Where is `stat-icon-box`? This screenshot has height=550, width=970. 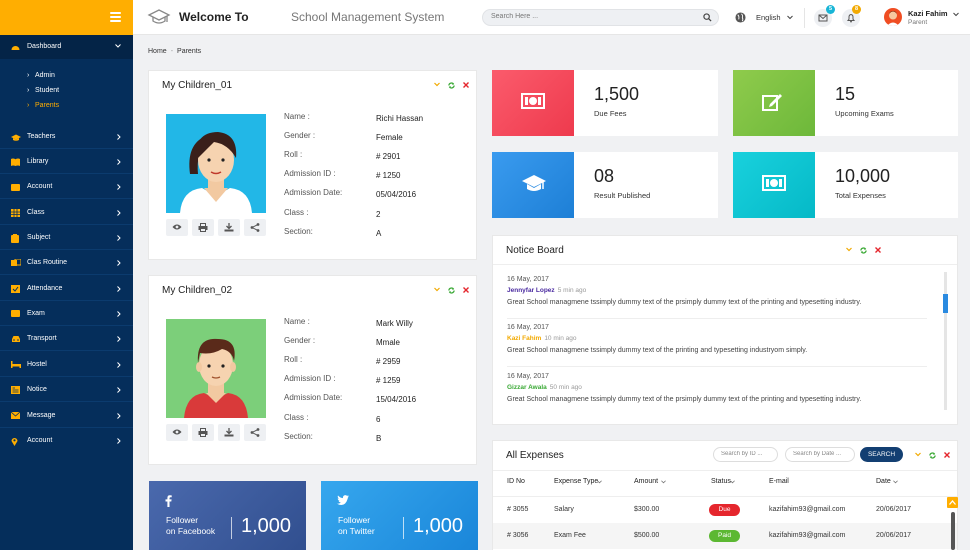
stat-icon-box is located at coordinates (533, 103).